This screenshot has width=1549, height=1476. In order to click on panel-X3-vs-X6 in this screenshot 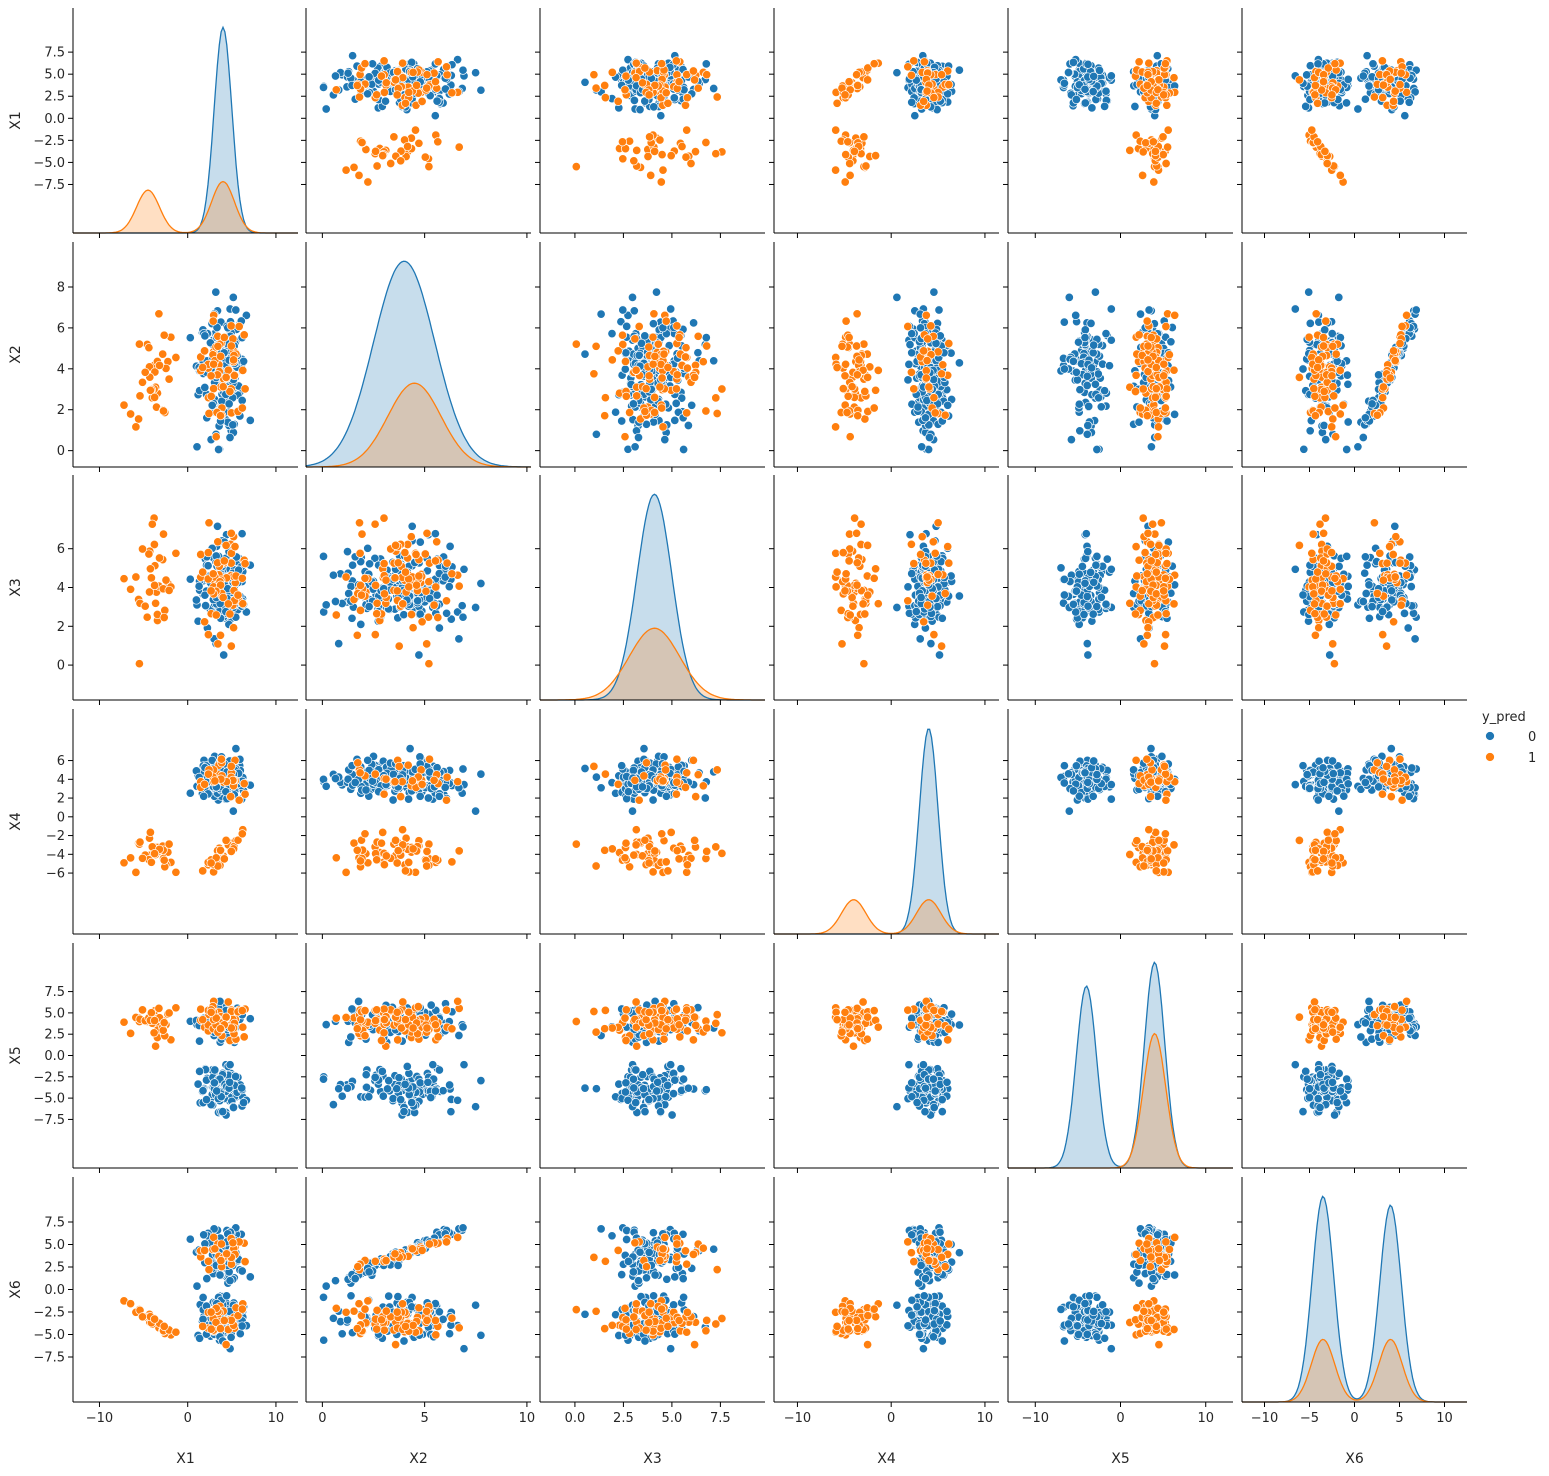, I will do `click(1352, 590)`.